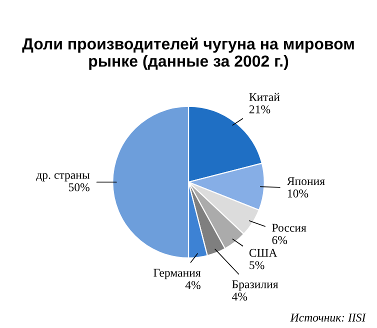  Describe the element at coordinates (177, 274) in the screenshot. I see `slice-label: Германия` at that location.